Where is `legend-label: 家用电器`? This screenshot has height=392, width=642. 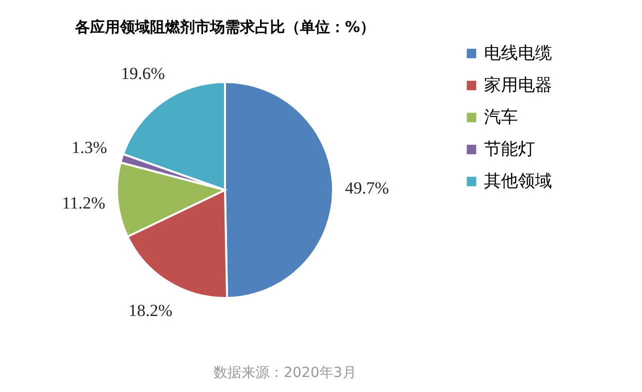 legend-label: 家用电器 is located at coordinates (518, 86).